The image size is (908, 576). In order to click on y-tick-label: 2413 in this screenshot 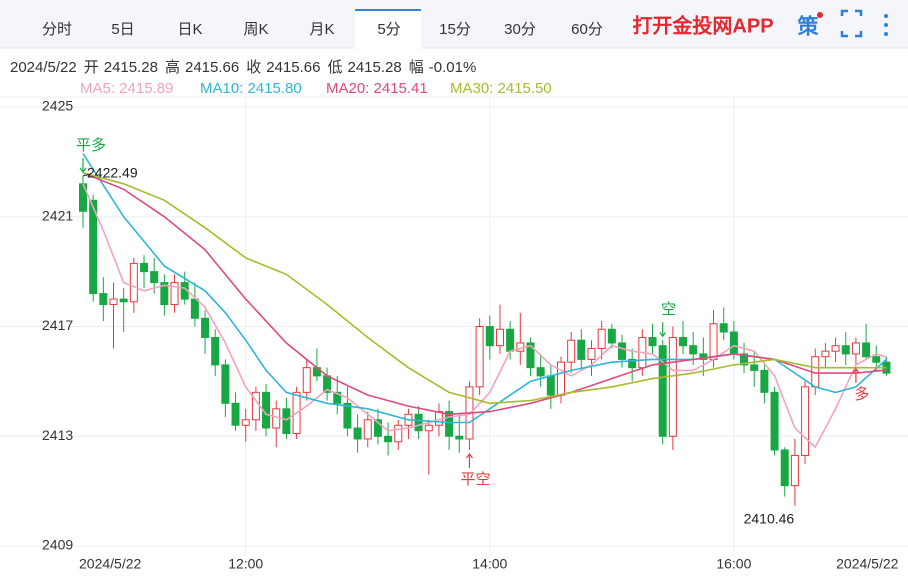, I will do `click(57, 435)`.